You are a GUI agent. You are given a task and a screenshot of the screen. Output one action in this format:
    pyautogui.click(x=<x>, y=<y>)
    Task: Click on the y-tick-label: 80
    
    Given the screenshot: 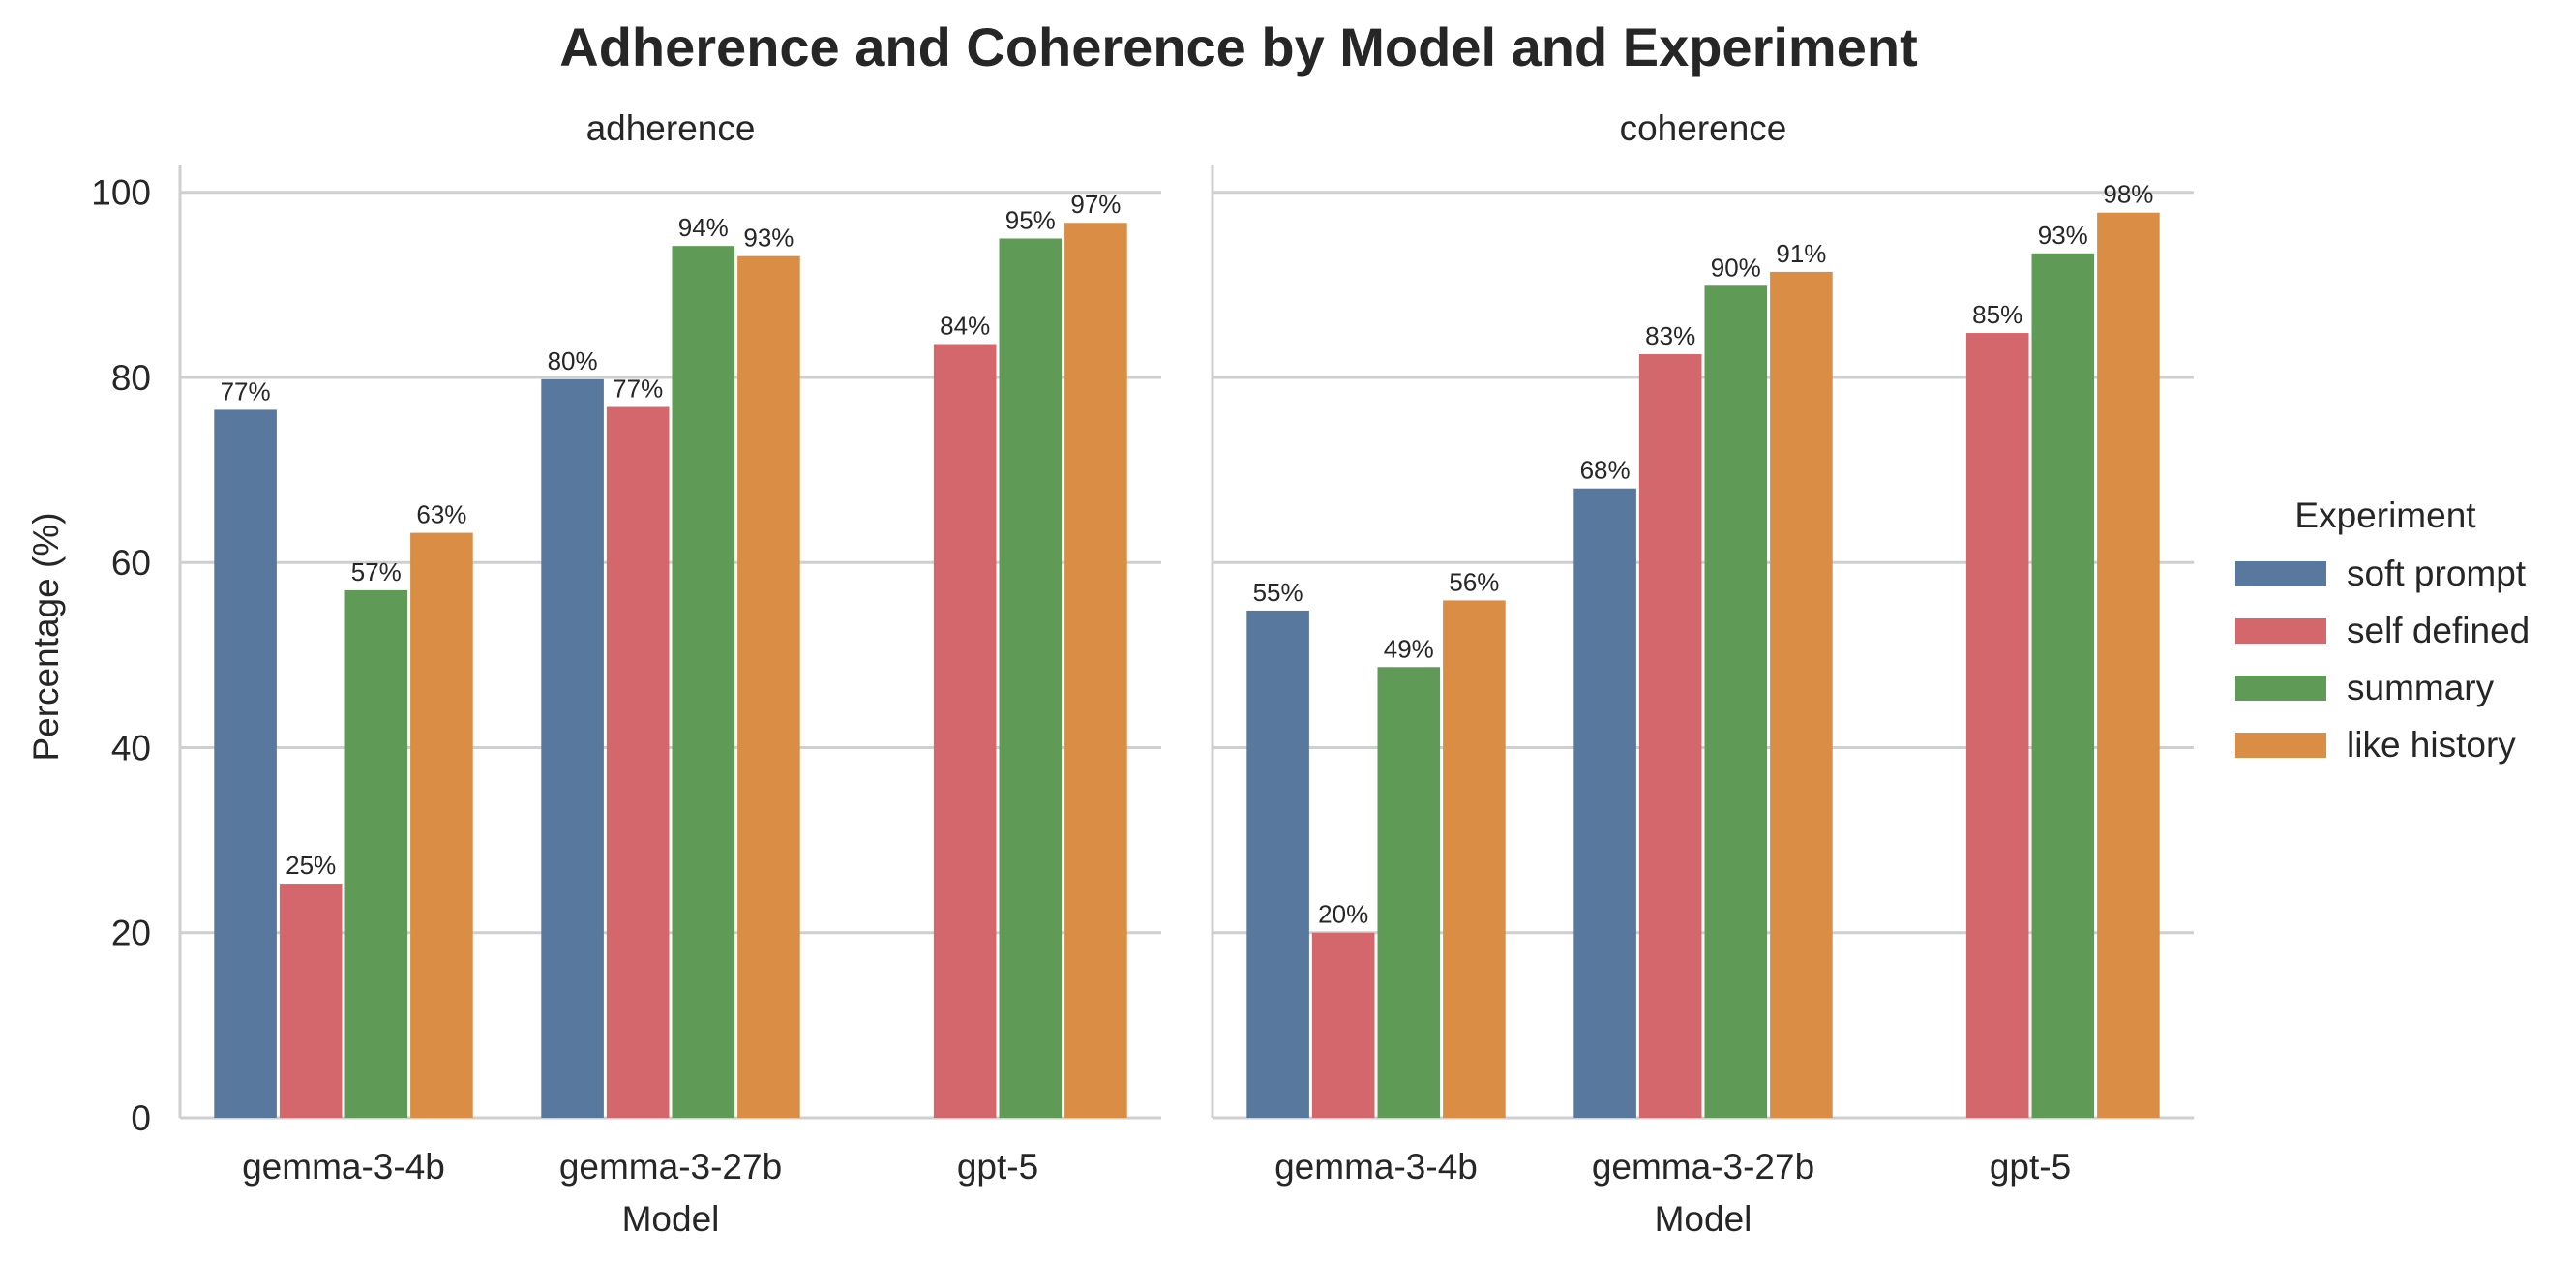 What is the action you would take?
    pyautogui.click(x=131, y=378)
    